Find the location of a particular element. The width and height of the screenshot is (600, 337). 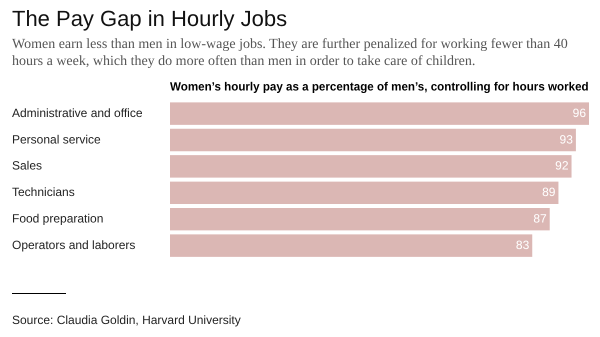

y-tick-label: Personal service is located at coordinates (57, 139).